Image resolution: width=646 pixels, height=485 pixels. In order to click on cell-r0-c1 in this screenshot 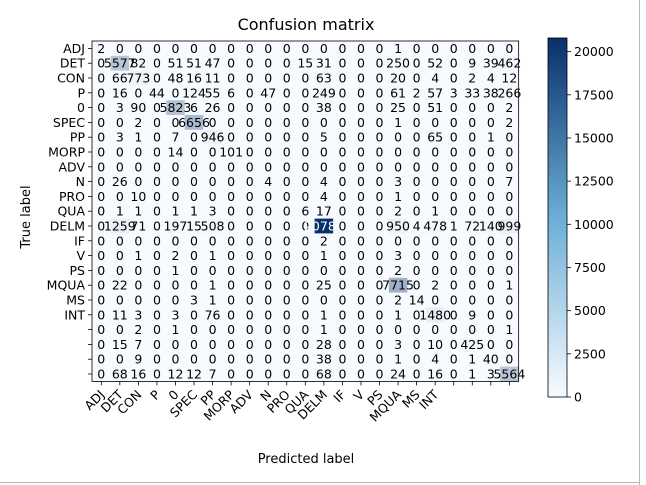, I will do `click(120, 49)`.